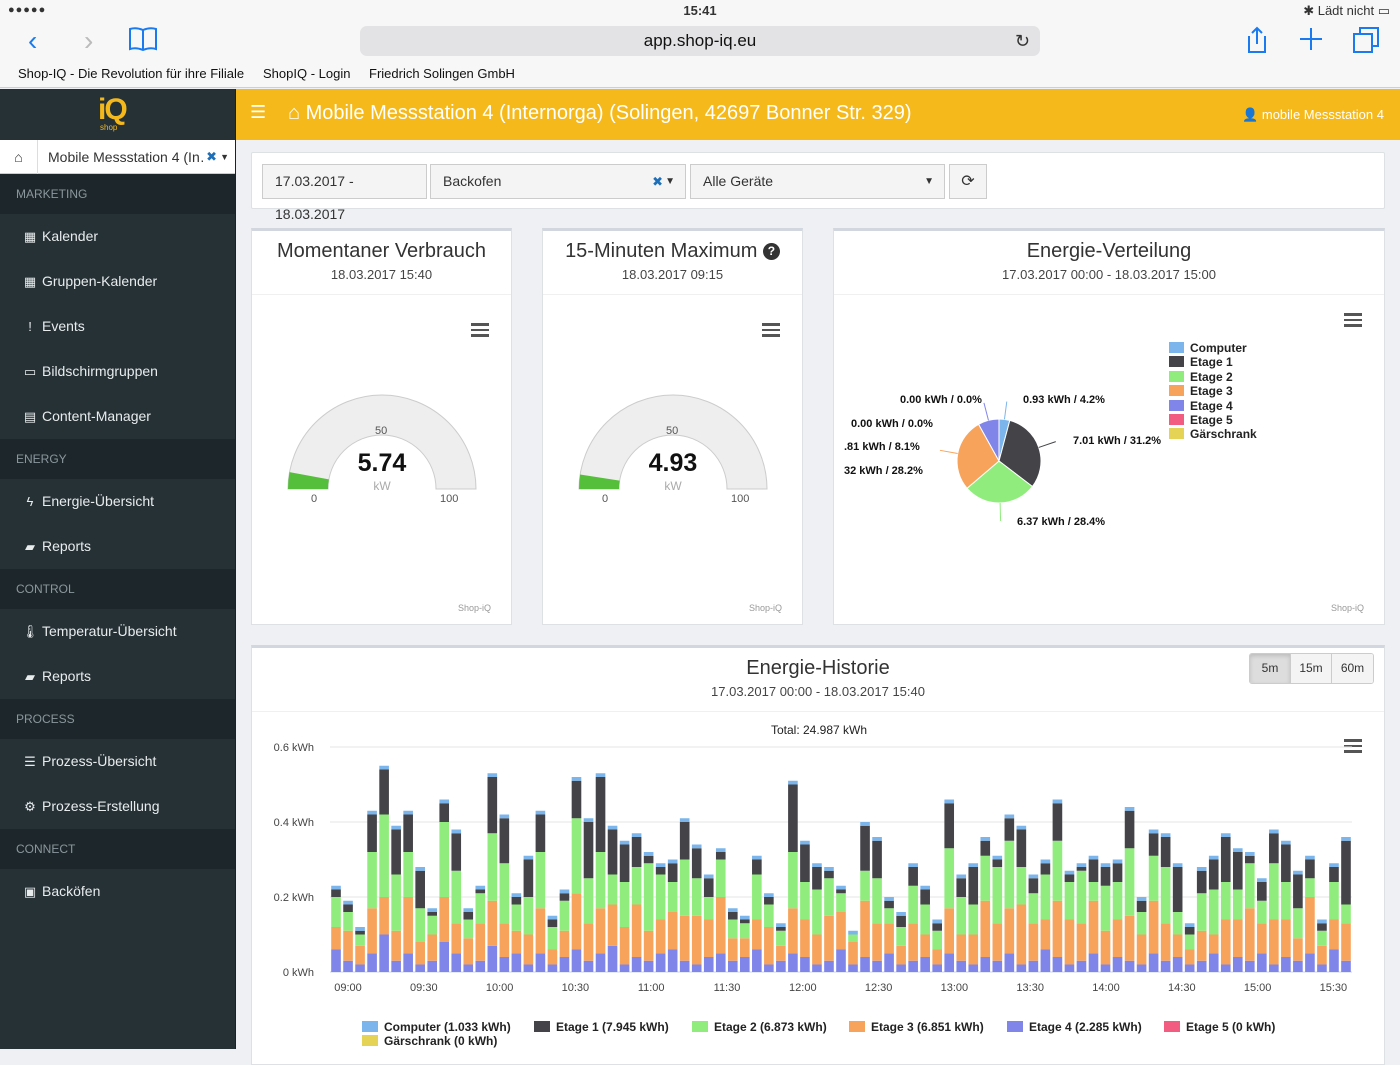 This screenshot has height=1065, width=1400. Describe the element at coordinates (32, 41) in the screenshot. I see `back-icon: ‹` at that location.